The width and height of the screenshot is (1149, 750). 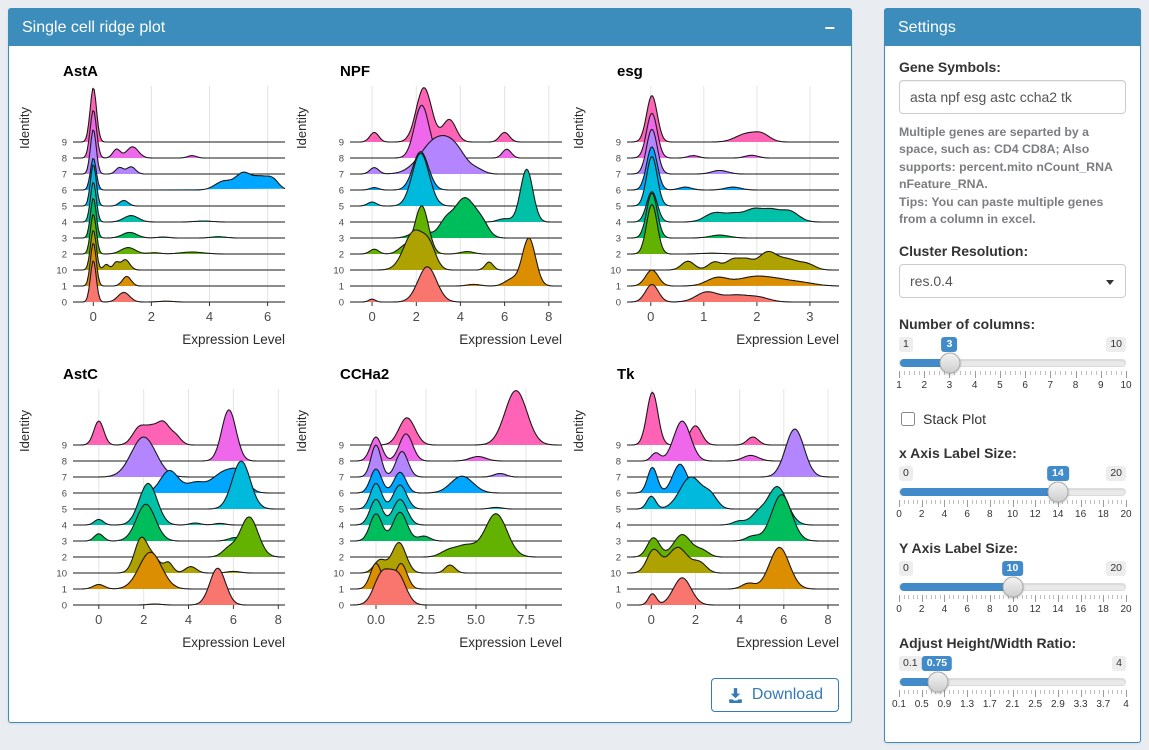 I want to click on collapse-minus-icon: −, so click(x=829, y=27).